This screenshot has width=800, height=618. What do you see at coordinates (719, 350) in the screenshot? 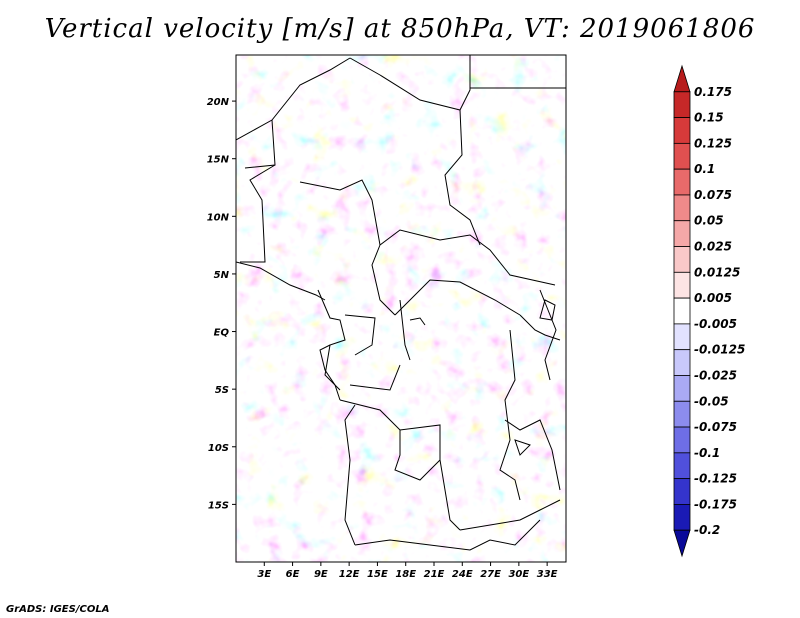
I see `colorbar-label: -0.0125` at bounding box center [719, 350].